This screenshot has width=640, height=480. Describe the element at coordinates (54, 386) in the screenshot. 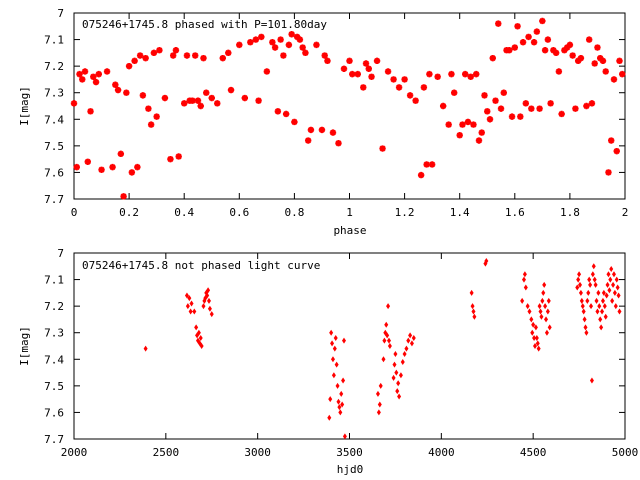

I see `y-tick-label: 7.5` at that location.